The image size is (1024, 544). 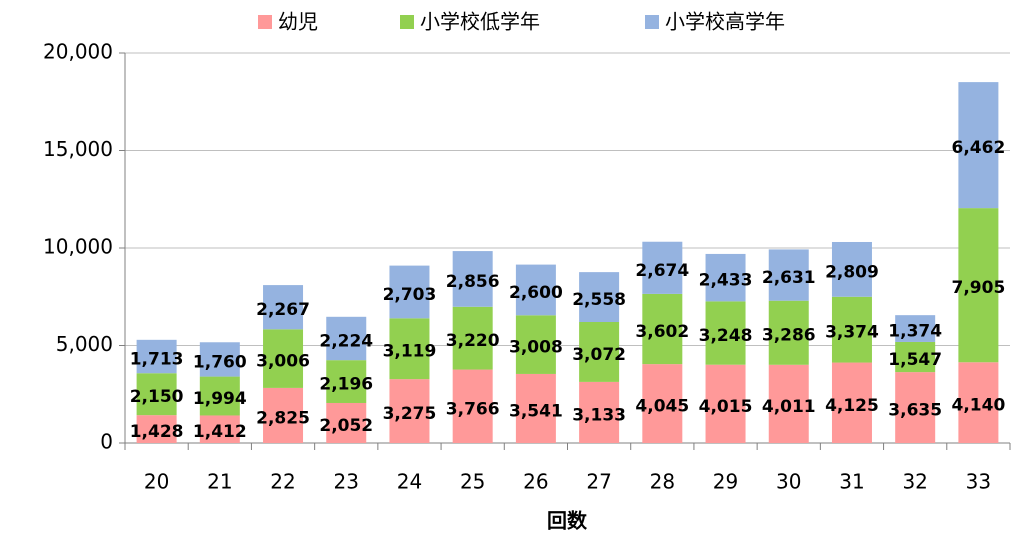 I want to click on value-label: 1,994, so click(x=220, y=399).